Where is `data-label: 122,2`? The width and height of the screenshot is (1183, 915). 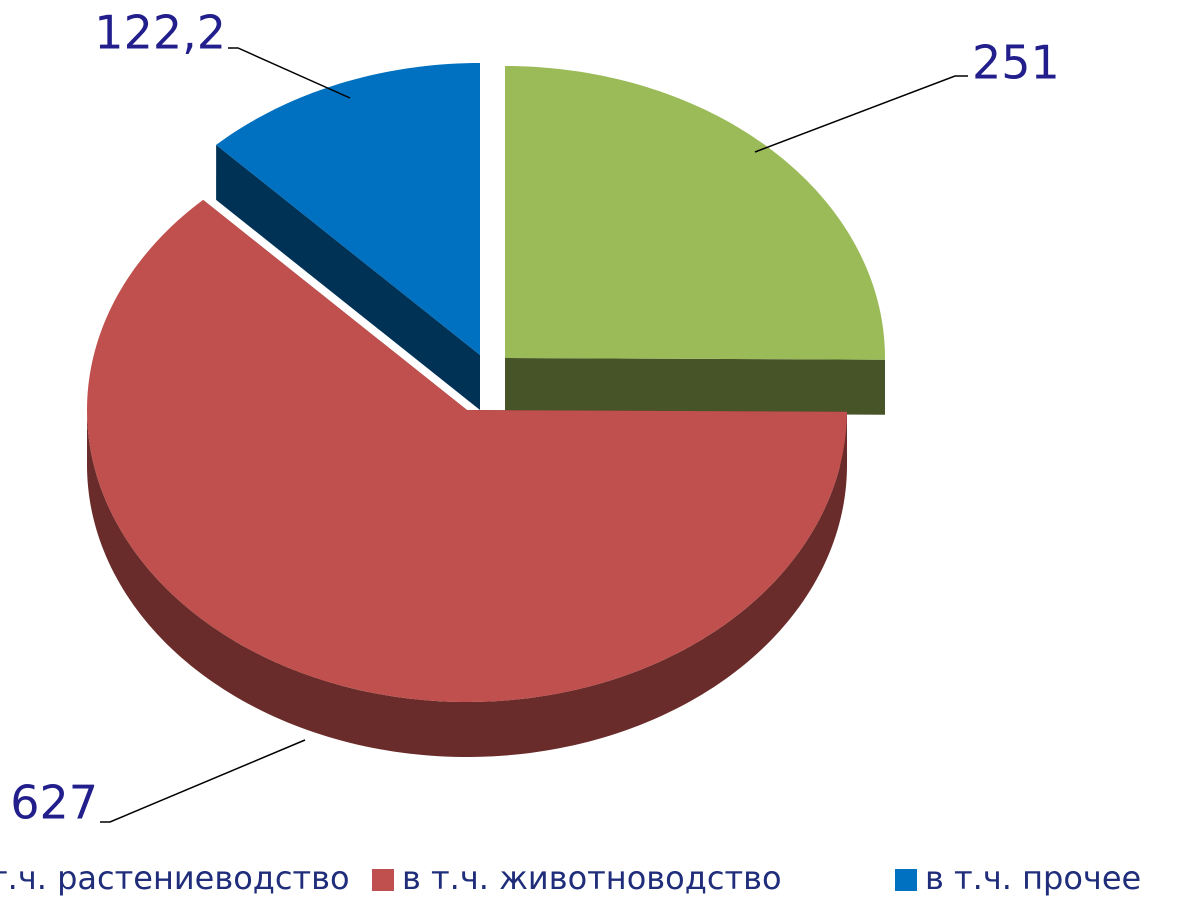
data-label: 122,2 is located at coordinates (160, 33).